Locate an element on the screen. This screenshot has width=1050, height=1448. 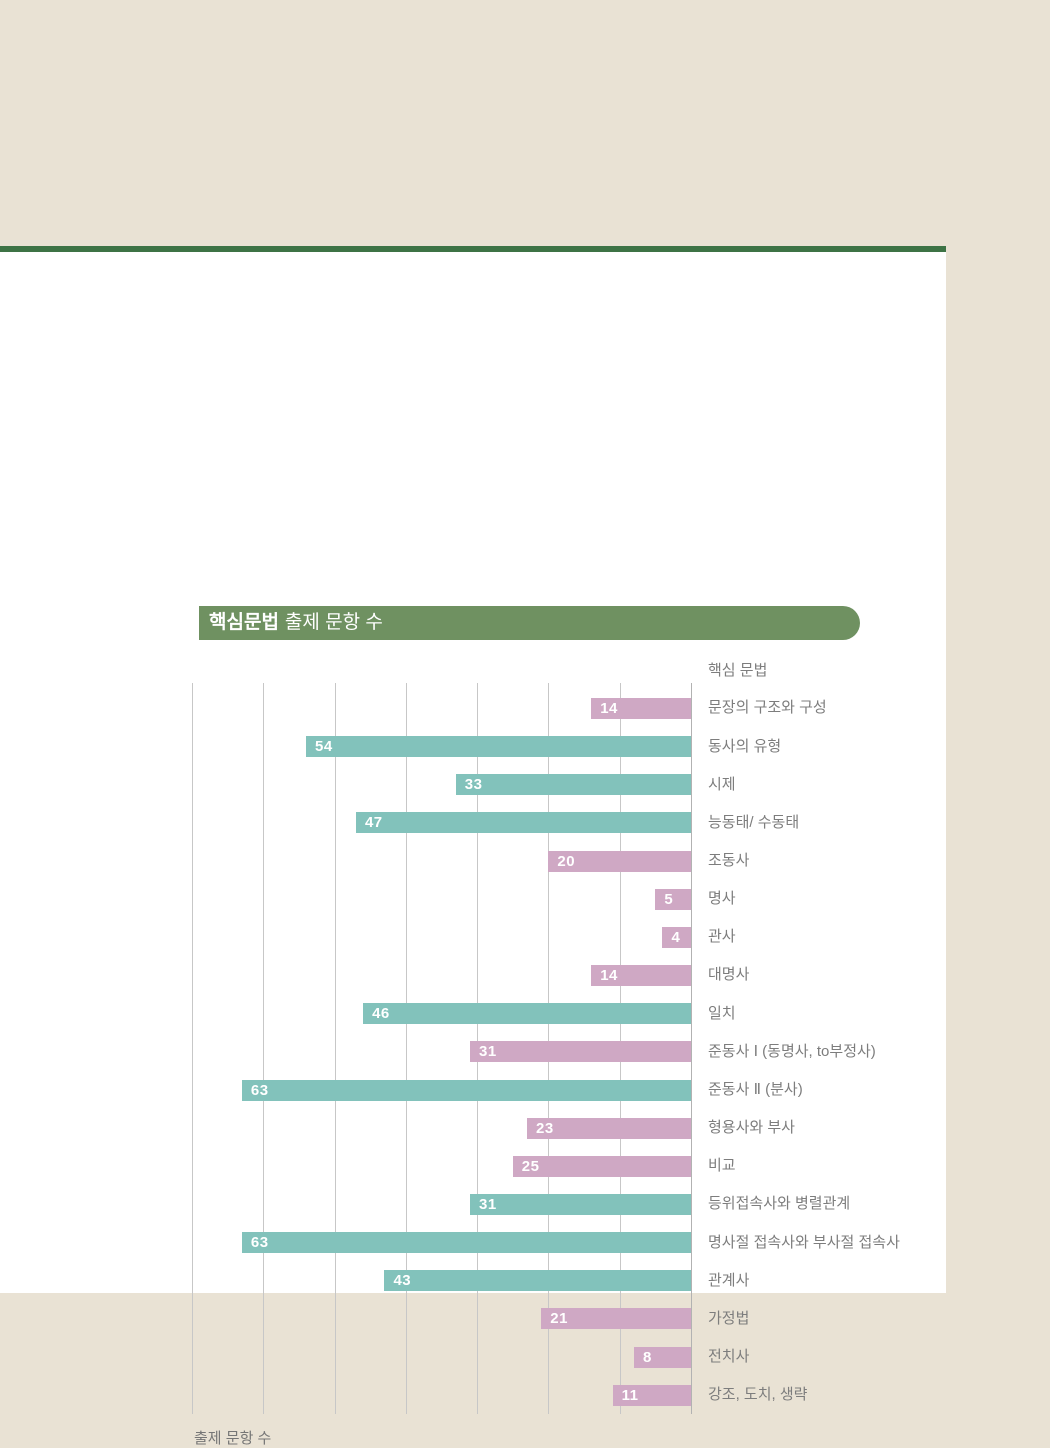
bar-value-label: 5 is located at coordinates (669, 899).